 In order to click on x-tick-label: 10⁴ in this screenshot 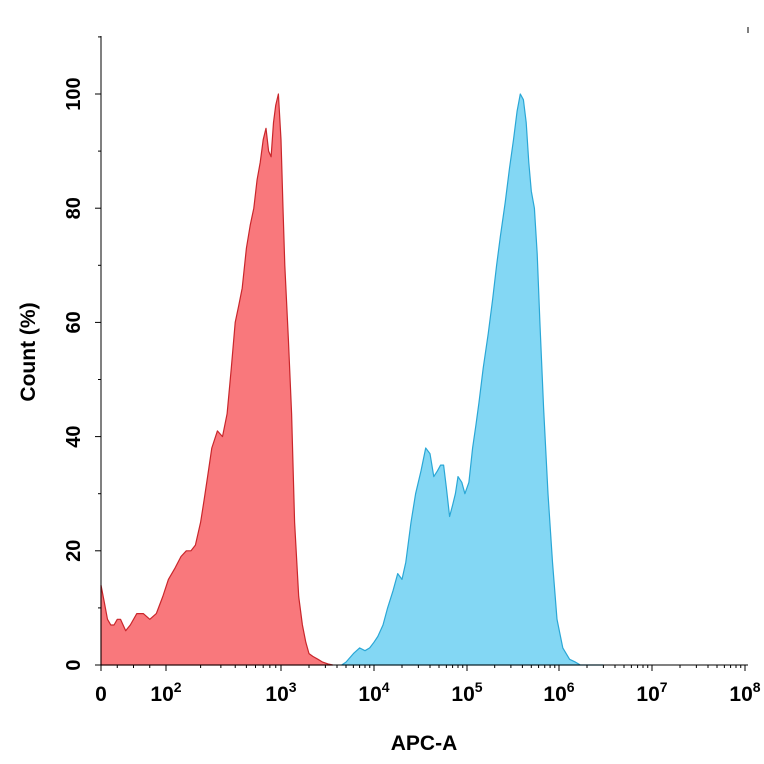, I will do `click(373, 692)`.